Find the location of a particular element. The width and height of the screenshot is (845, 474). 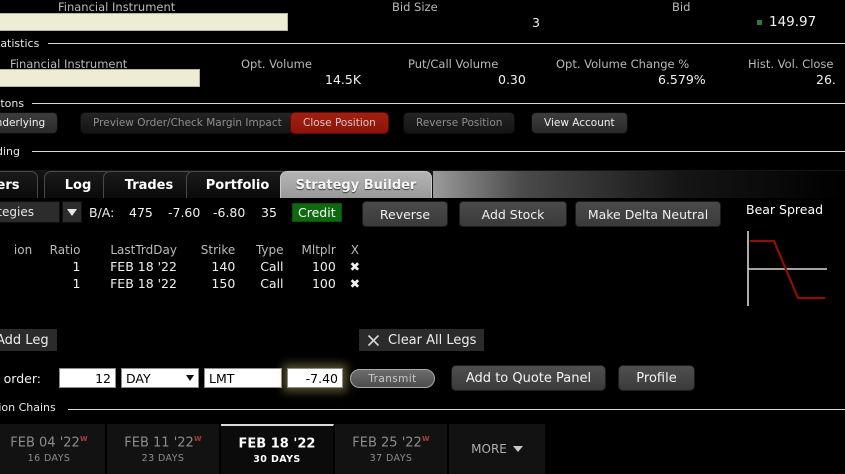

limit-price-input: -7.40 is located at coordinates (315, 378).